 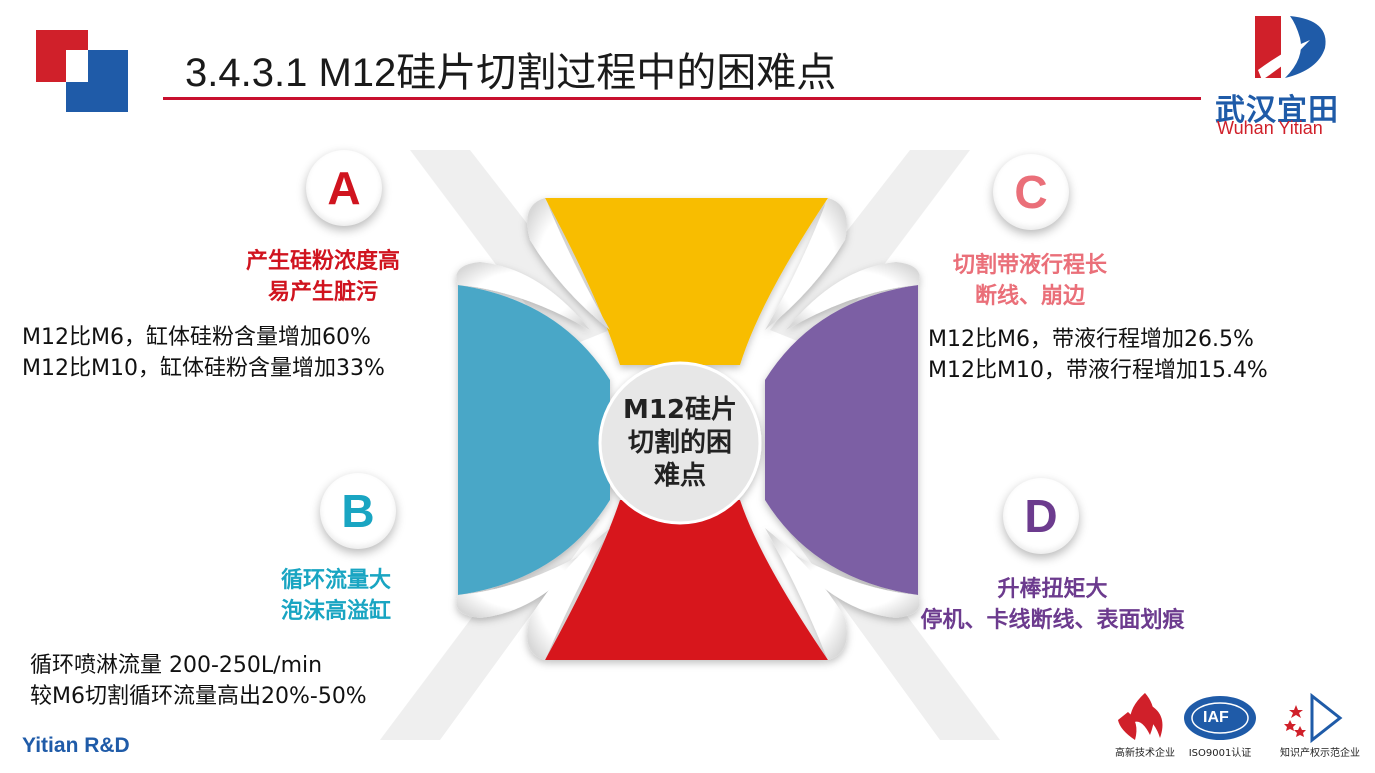 I want to click on point-b-heading-line1: 循环流量大, so click(x=335, y=580).